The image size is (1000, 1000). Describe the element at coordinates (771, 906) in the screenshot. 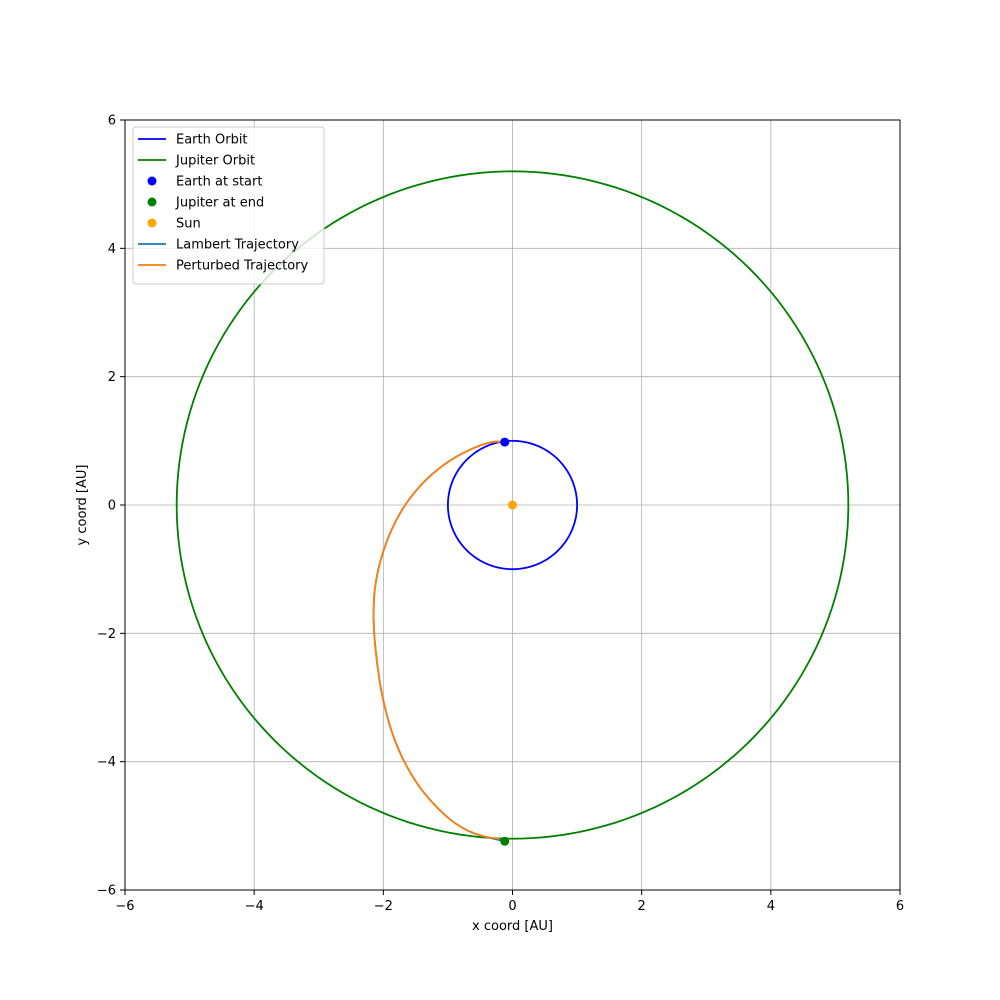

I see `x-tick-label: 4` at that location.